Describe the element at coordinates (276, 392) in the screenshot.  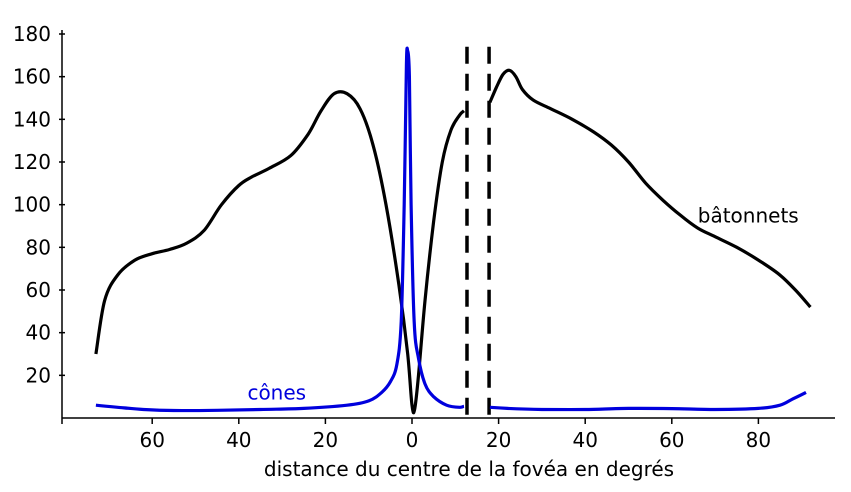
I see `cones-series-label: cônes` at that location.